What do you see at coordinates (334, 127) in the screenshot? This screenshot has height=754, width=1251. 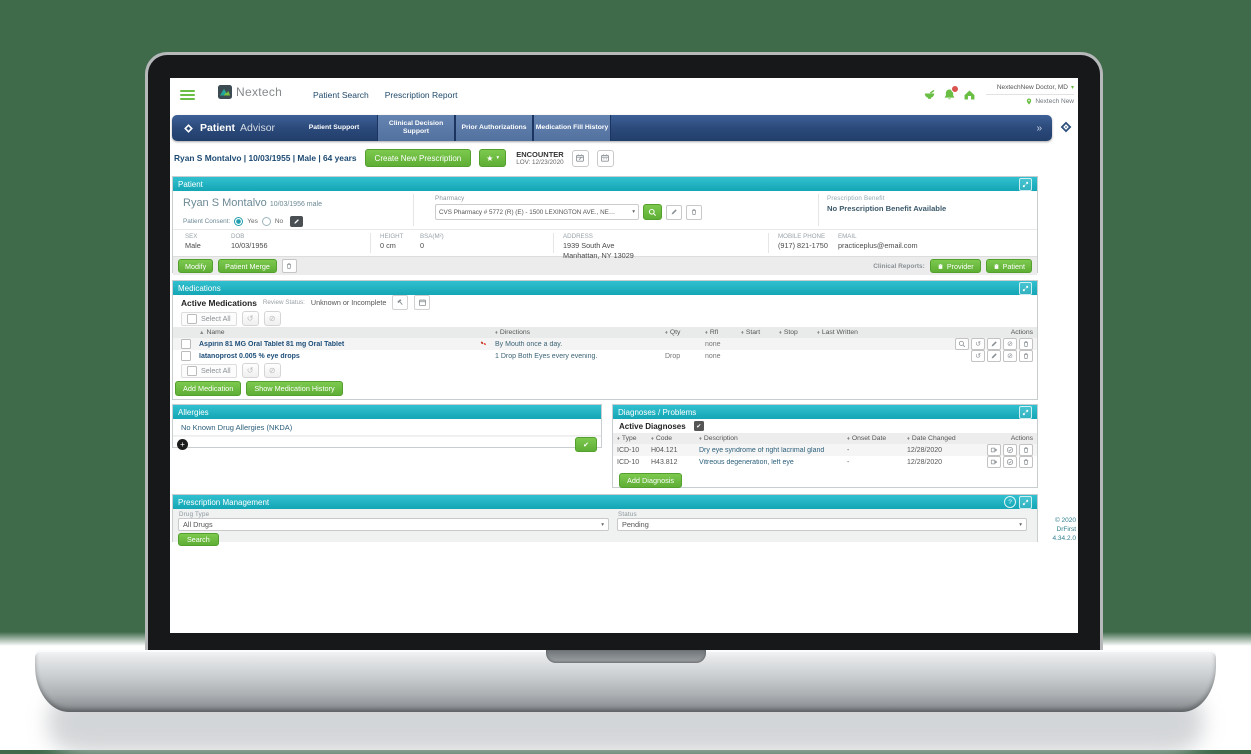 I see `tab-patient-support: Patient Support` at bounding box center [334, 127].